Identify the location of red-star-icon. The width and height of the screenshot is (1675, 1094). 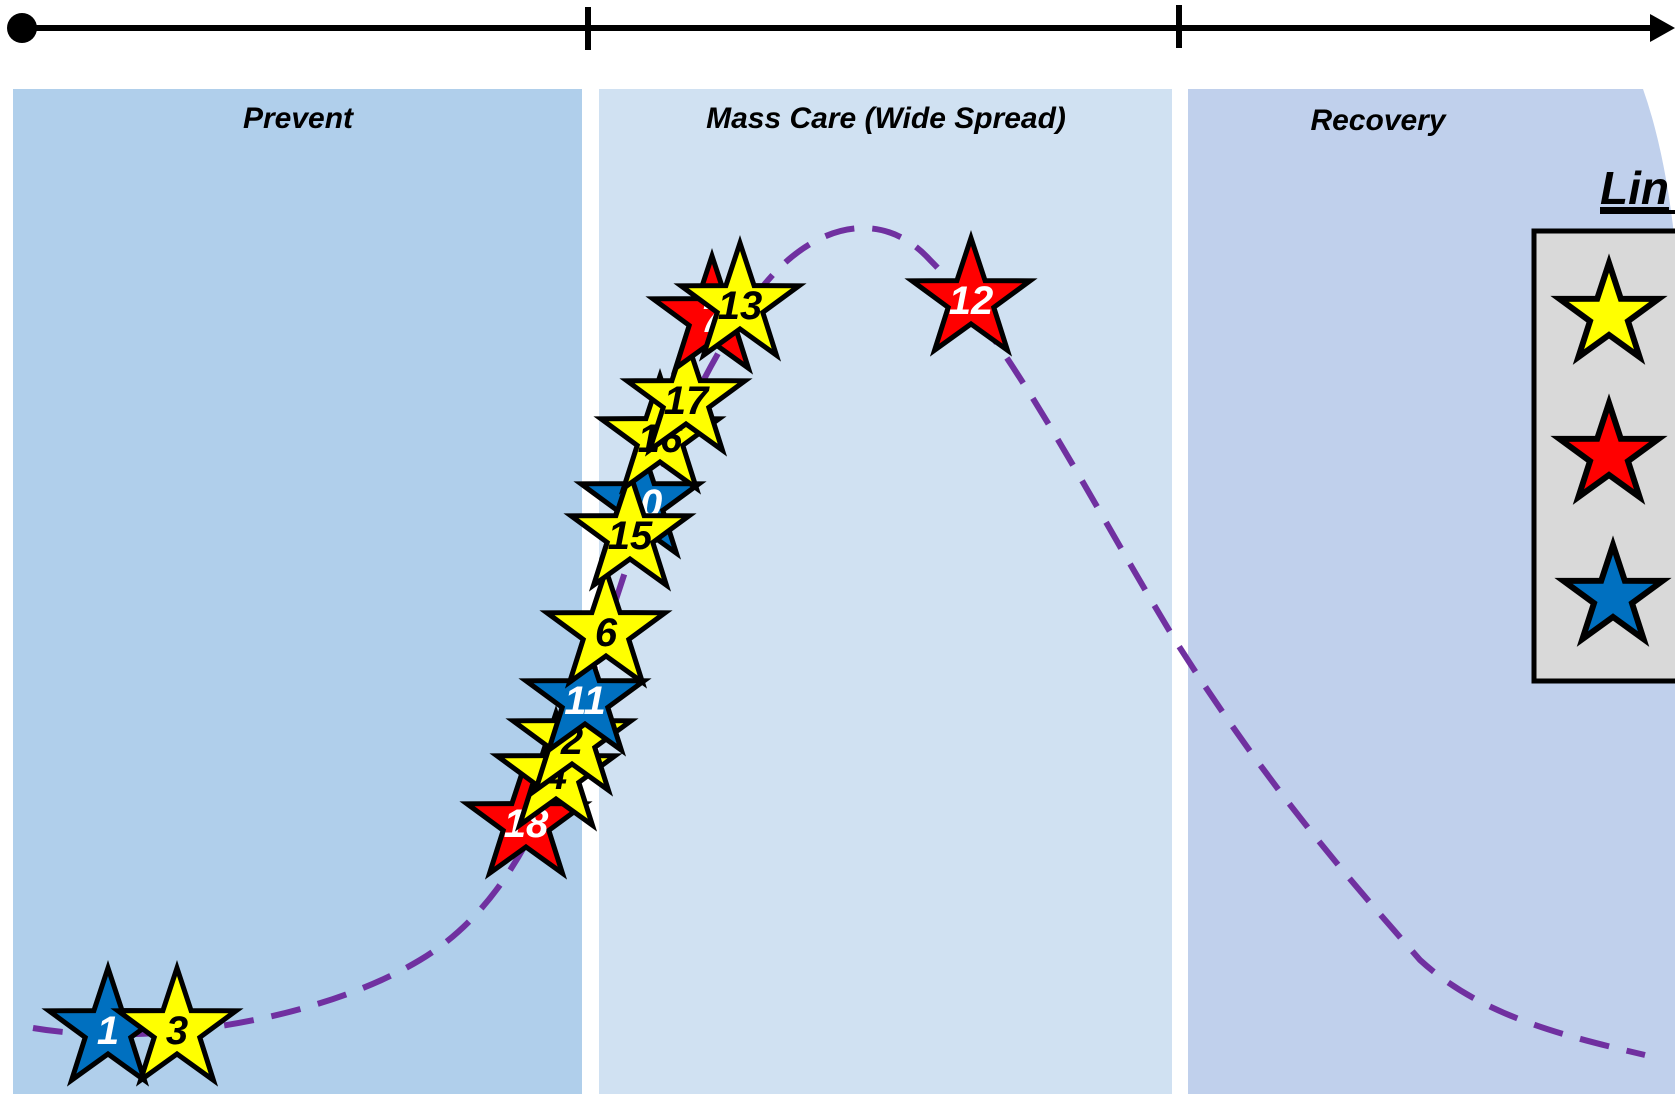
(1609, 449).